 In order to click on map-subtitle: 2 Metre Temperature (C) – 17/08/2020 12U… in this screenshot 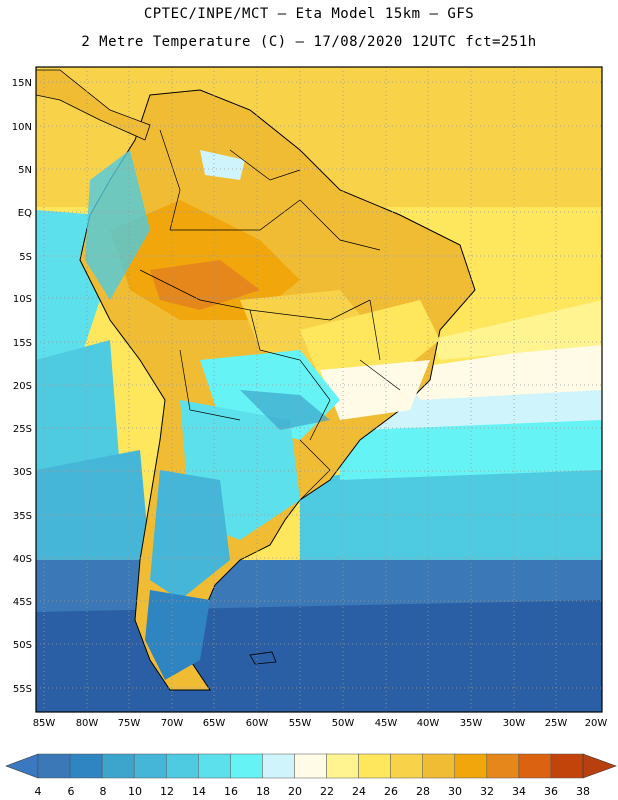, I will do `click(309, 42)`.